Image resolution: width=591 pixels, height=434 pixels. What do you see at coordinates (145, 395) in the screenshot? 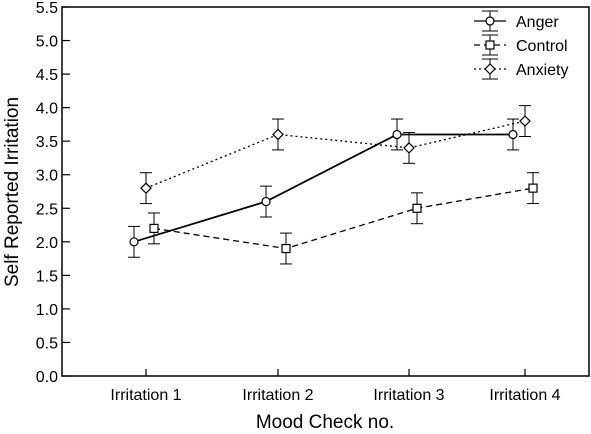
I see `x-tick-label: Irritation 1` at bounding box center [145, 395].